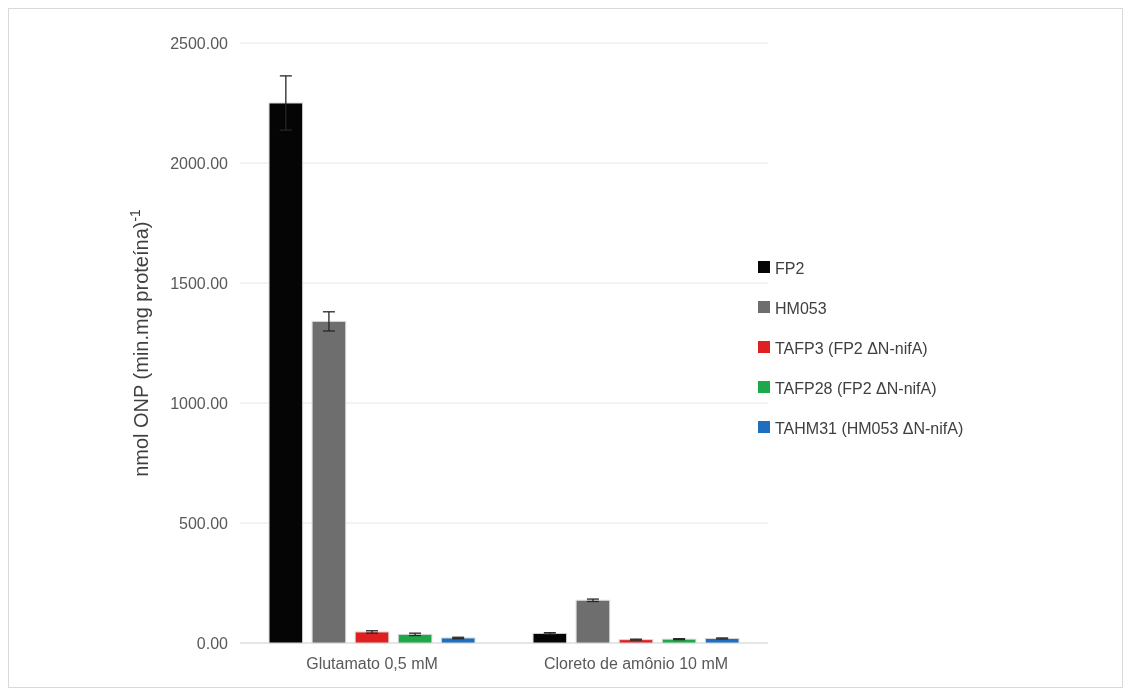 Image resolution: width=1131 pixels, height=697 pixels. I want to click on y-tick-label: 2000.00, so click(199, 163).